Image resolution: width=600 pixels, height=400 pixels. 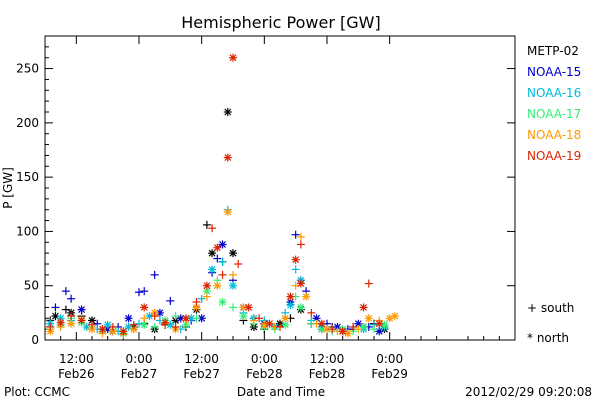 I want to click on y-tick-label: 100, so click(x=27, y=231).